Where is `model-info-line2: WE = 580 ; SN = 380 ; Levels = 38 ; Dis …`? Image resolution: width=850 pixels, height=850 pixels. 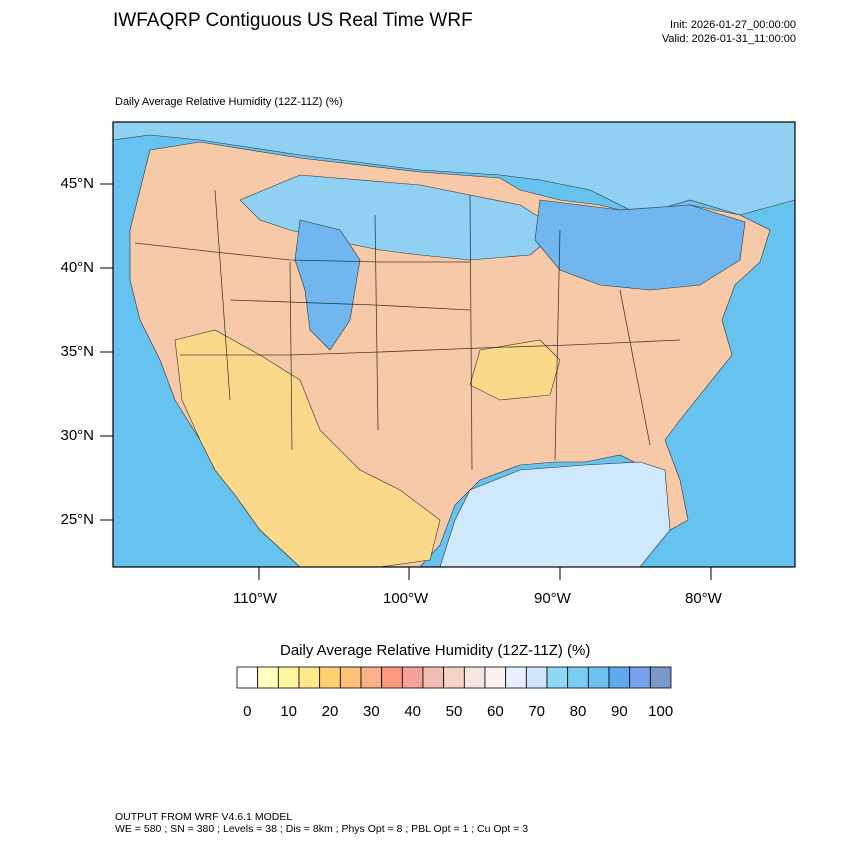
model-info-line2: WE = 580 ; SN = 380 ; Levels = 38 ; Dis … is located at coordinates (322, 829).